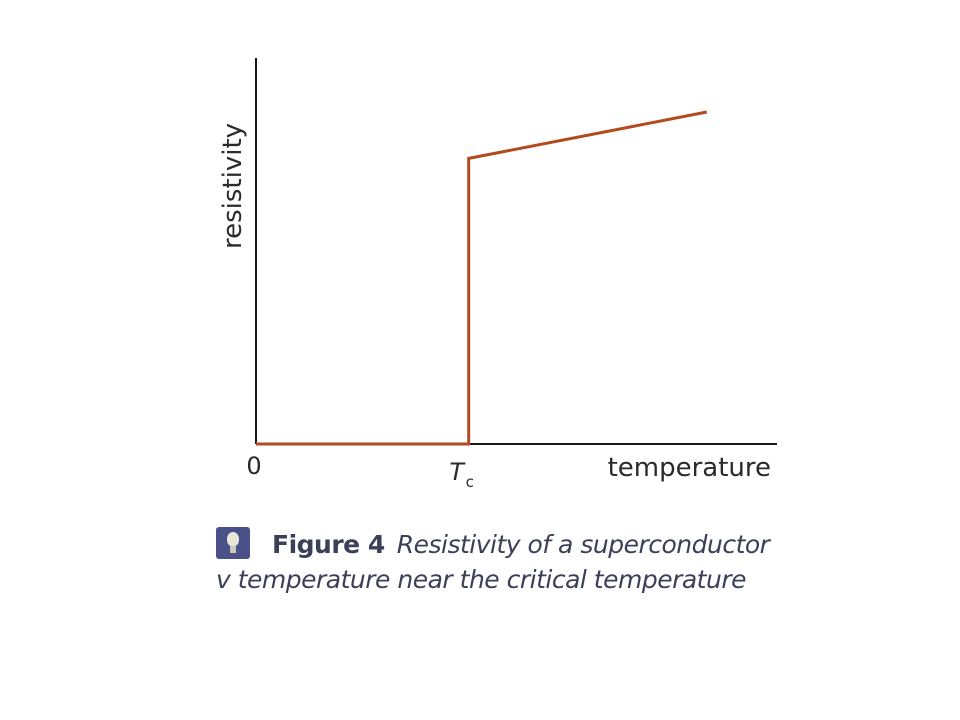  What do you see at coordinates (253, 466) in the screenshot?
I see `x-tick-origin: 0` at bounding box center [253, 466].